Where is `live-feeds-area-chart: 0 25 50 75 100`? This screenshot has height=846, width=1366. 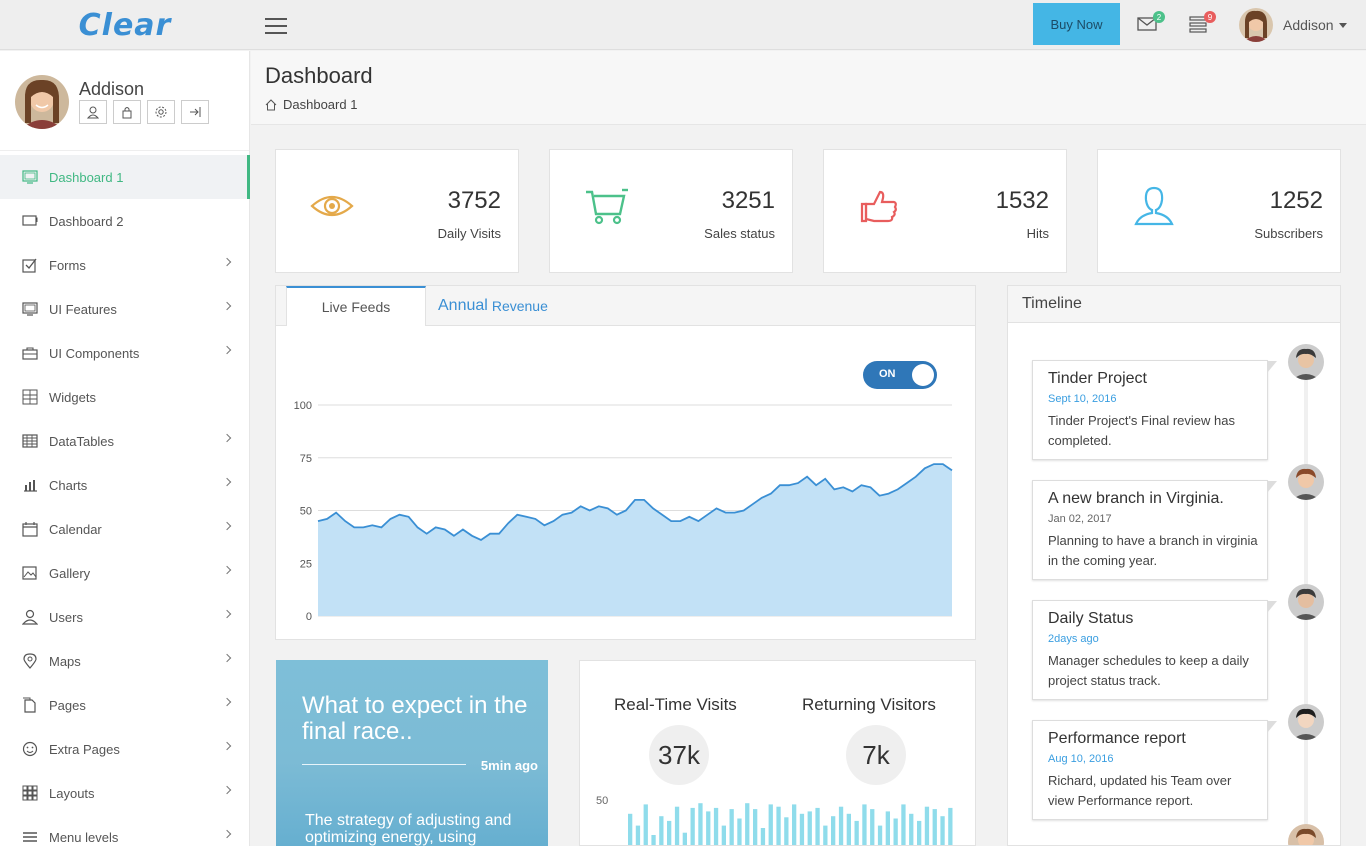 live-feeds-area-chart: 0 25 50 75 100 is located at coordinates (623, 511).